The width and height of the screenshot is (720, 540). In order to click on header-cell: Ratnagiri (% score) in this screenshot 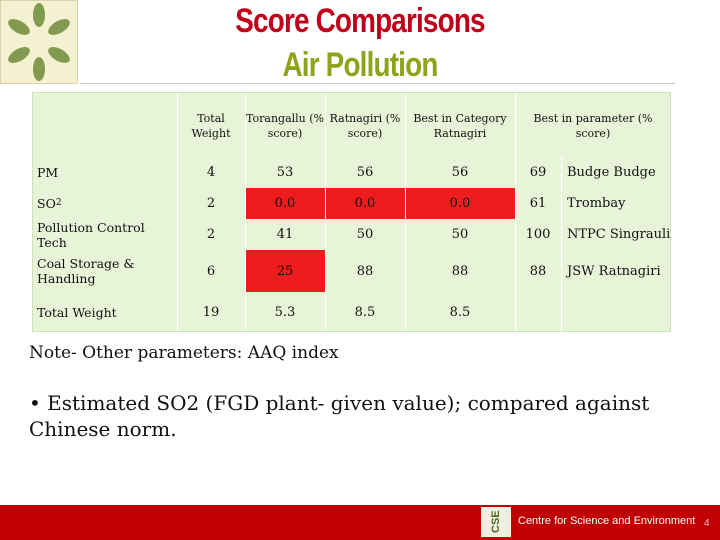, I will do `click(365, 126)`.